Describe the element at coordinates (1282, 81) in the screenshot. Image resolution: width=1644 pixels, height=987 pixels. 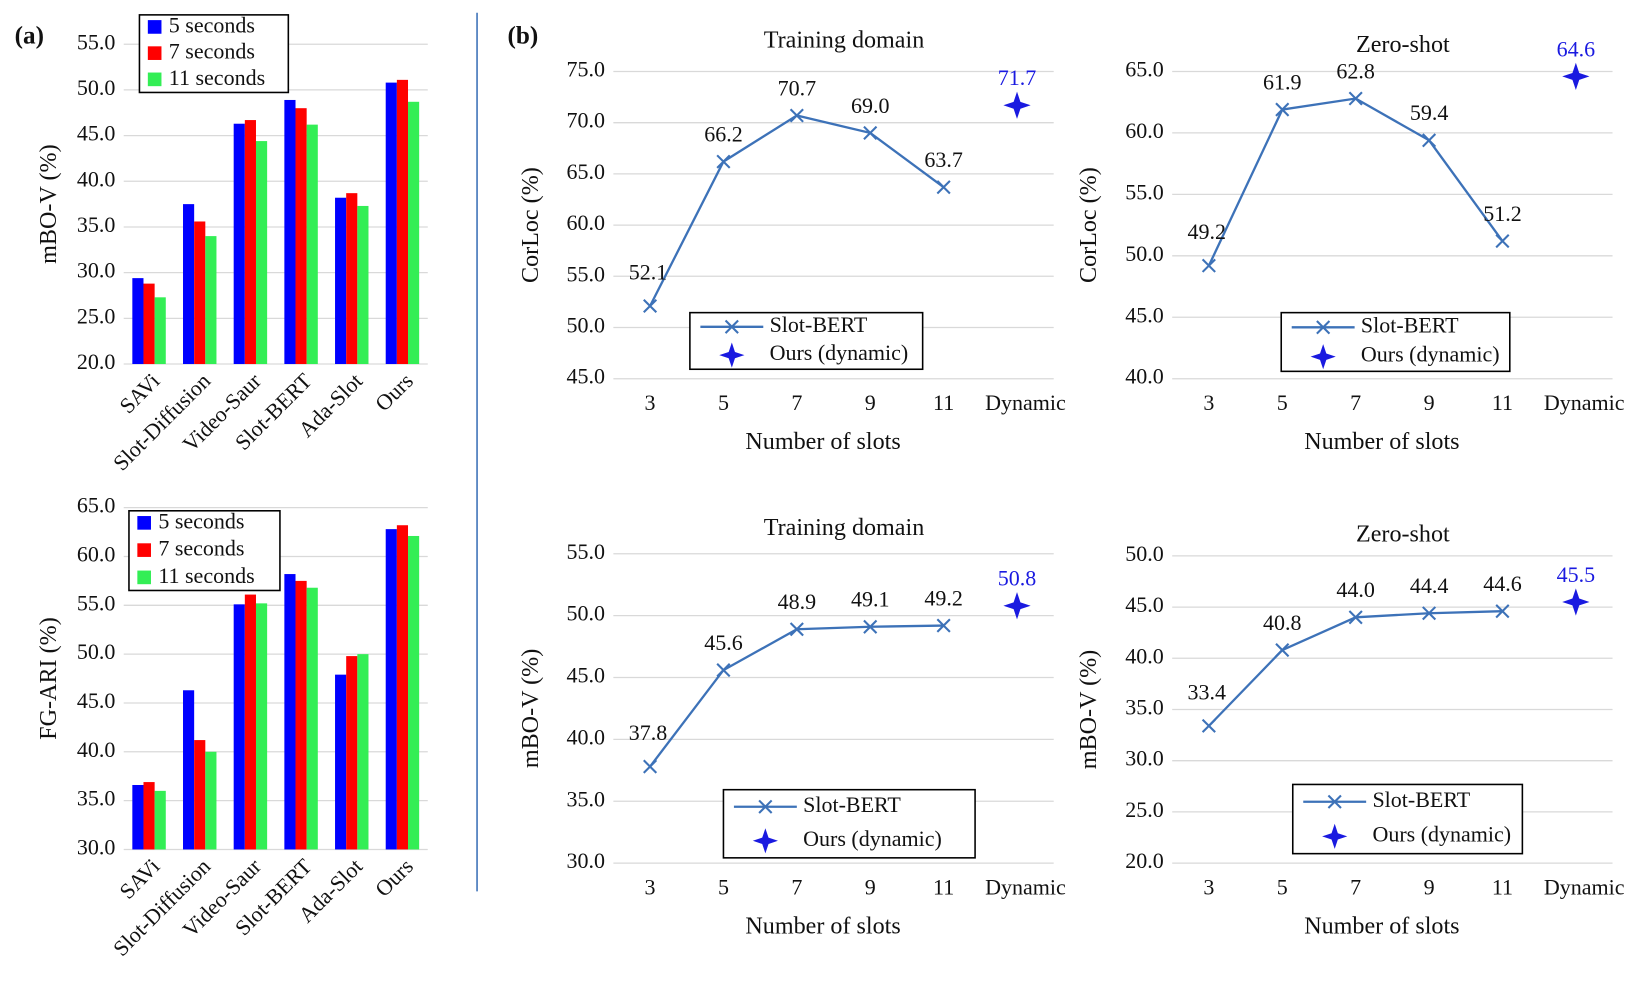
I see `data-label: 61.9` at that location.